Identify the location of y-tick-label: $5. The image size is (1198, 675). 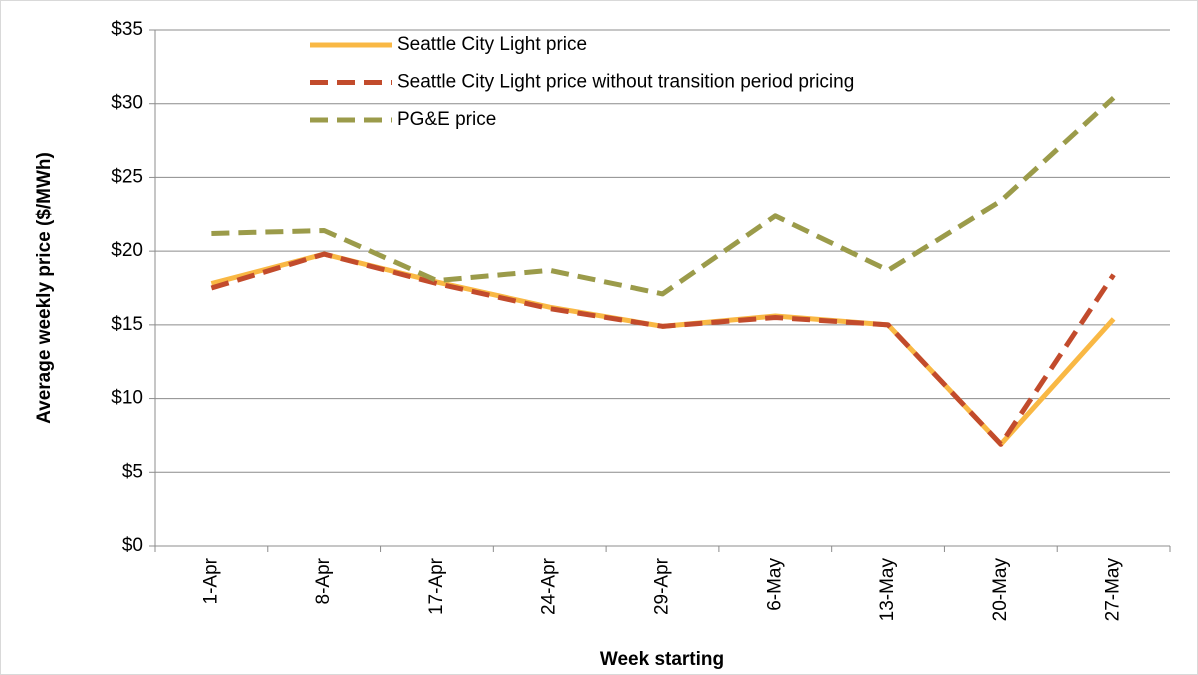
(132, 471).